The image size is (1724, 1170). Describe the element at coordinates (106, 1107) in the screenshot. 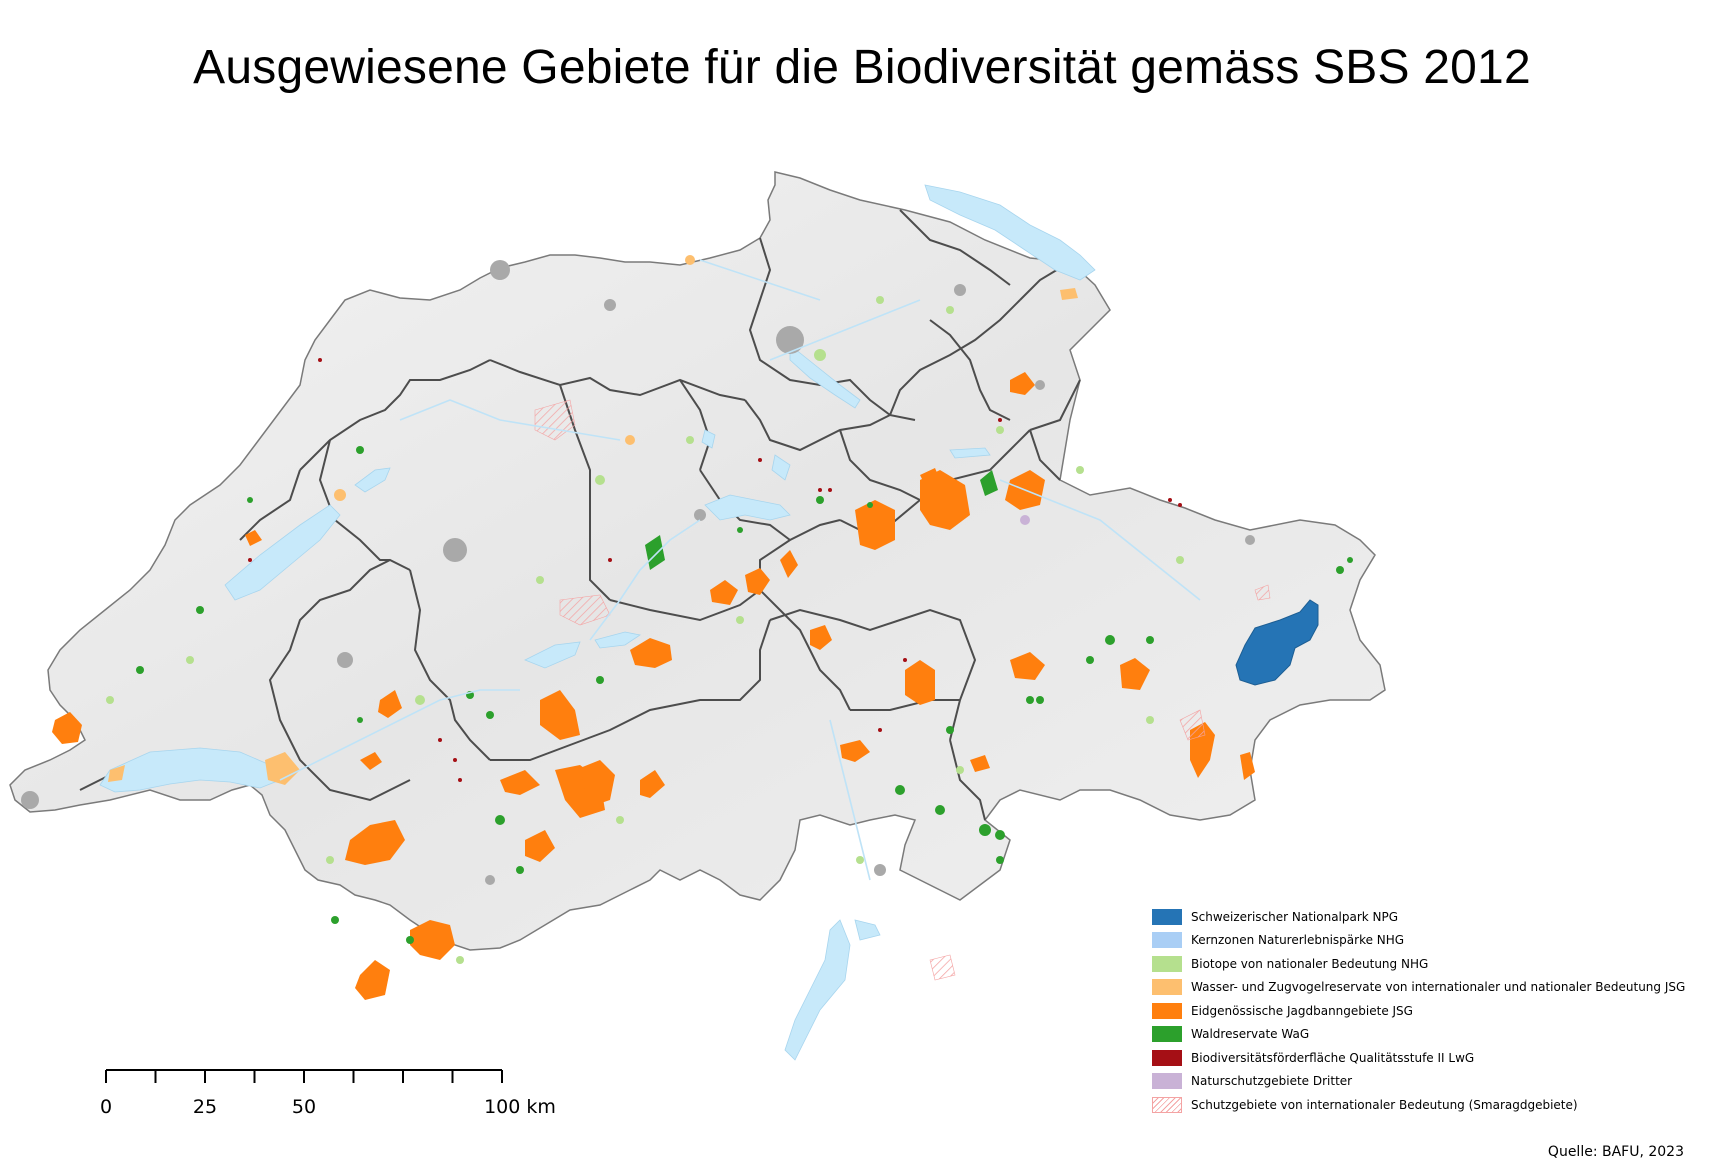

I see `scale-label-0: 0` at that location.